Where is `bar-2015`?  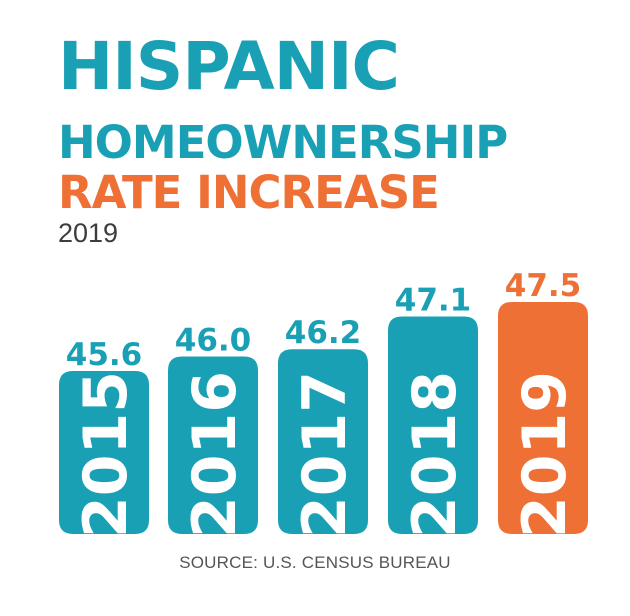 bar-2015 is located at coordinates (104, 452).